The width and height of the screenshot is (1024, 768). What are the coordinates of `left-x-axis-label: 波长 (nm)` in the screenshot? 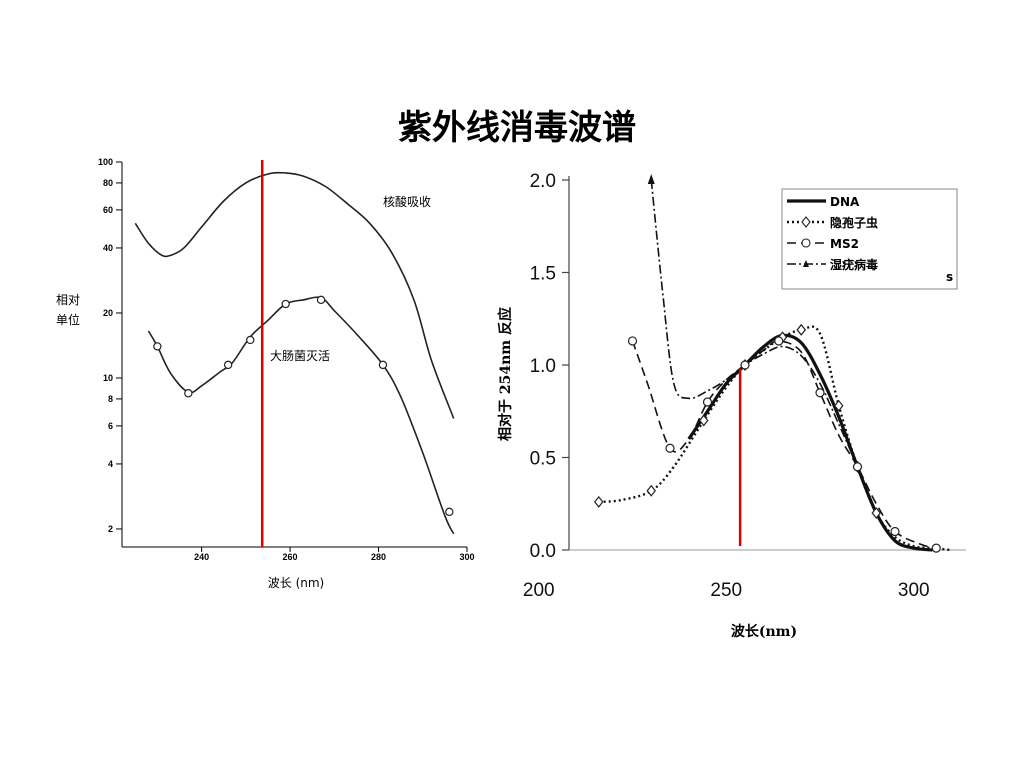 It's located at (296, 583).